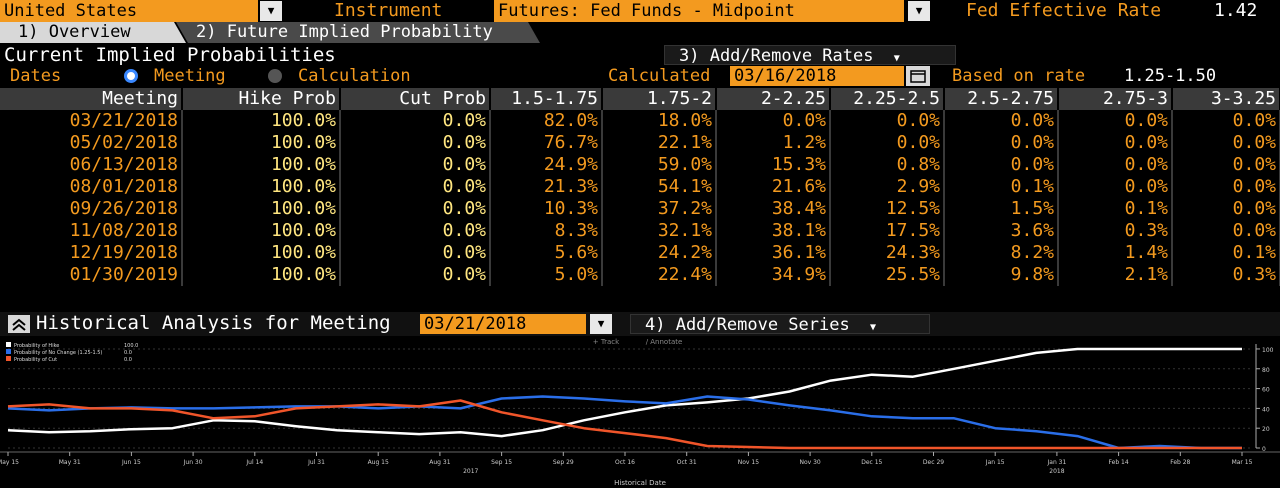 The width and height of the screenshot is (1280, 488). Describe the element at coordinates (1115, 99) in the screenshot. I see `column-header: 2.75-3` at that location.